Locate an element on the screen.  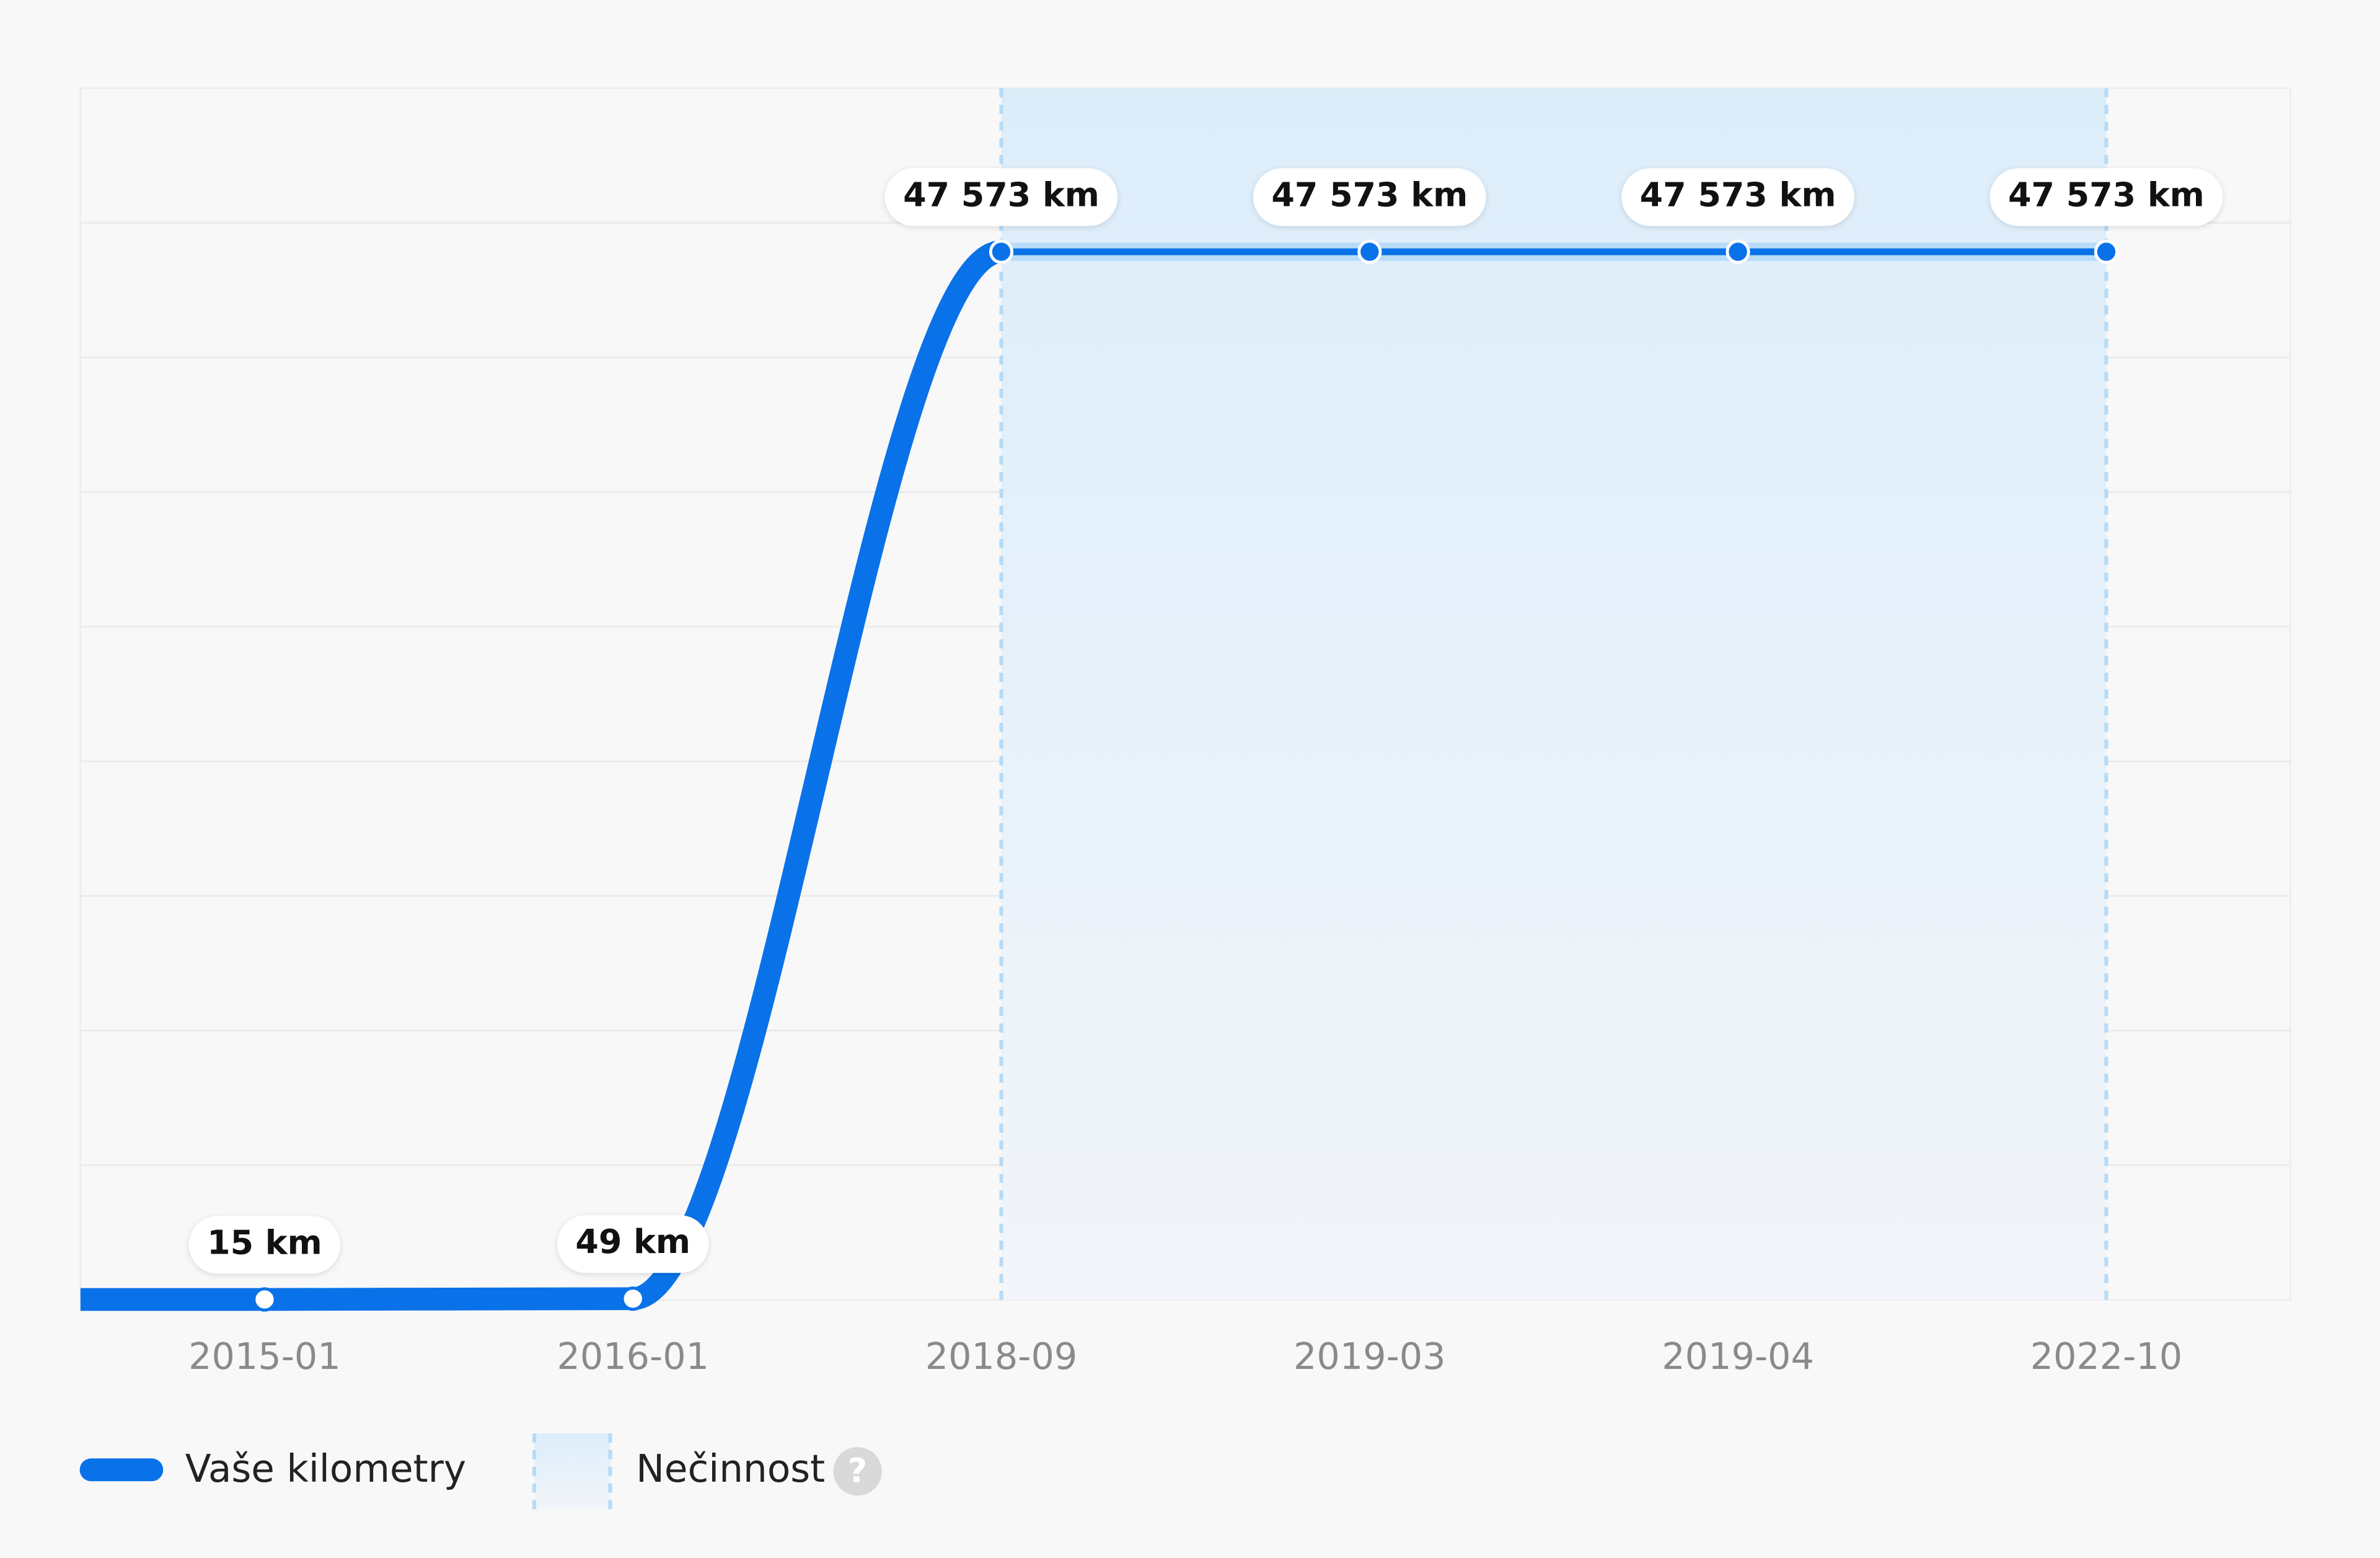
x-tick-label: 2016-01 is located at coordinates (633, 1357).